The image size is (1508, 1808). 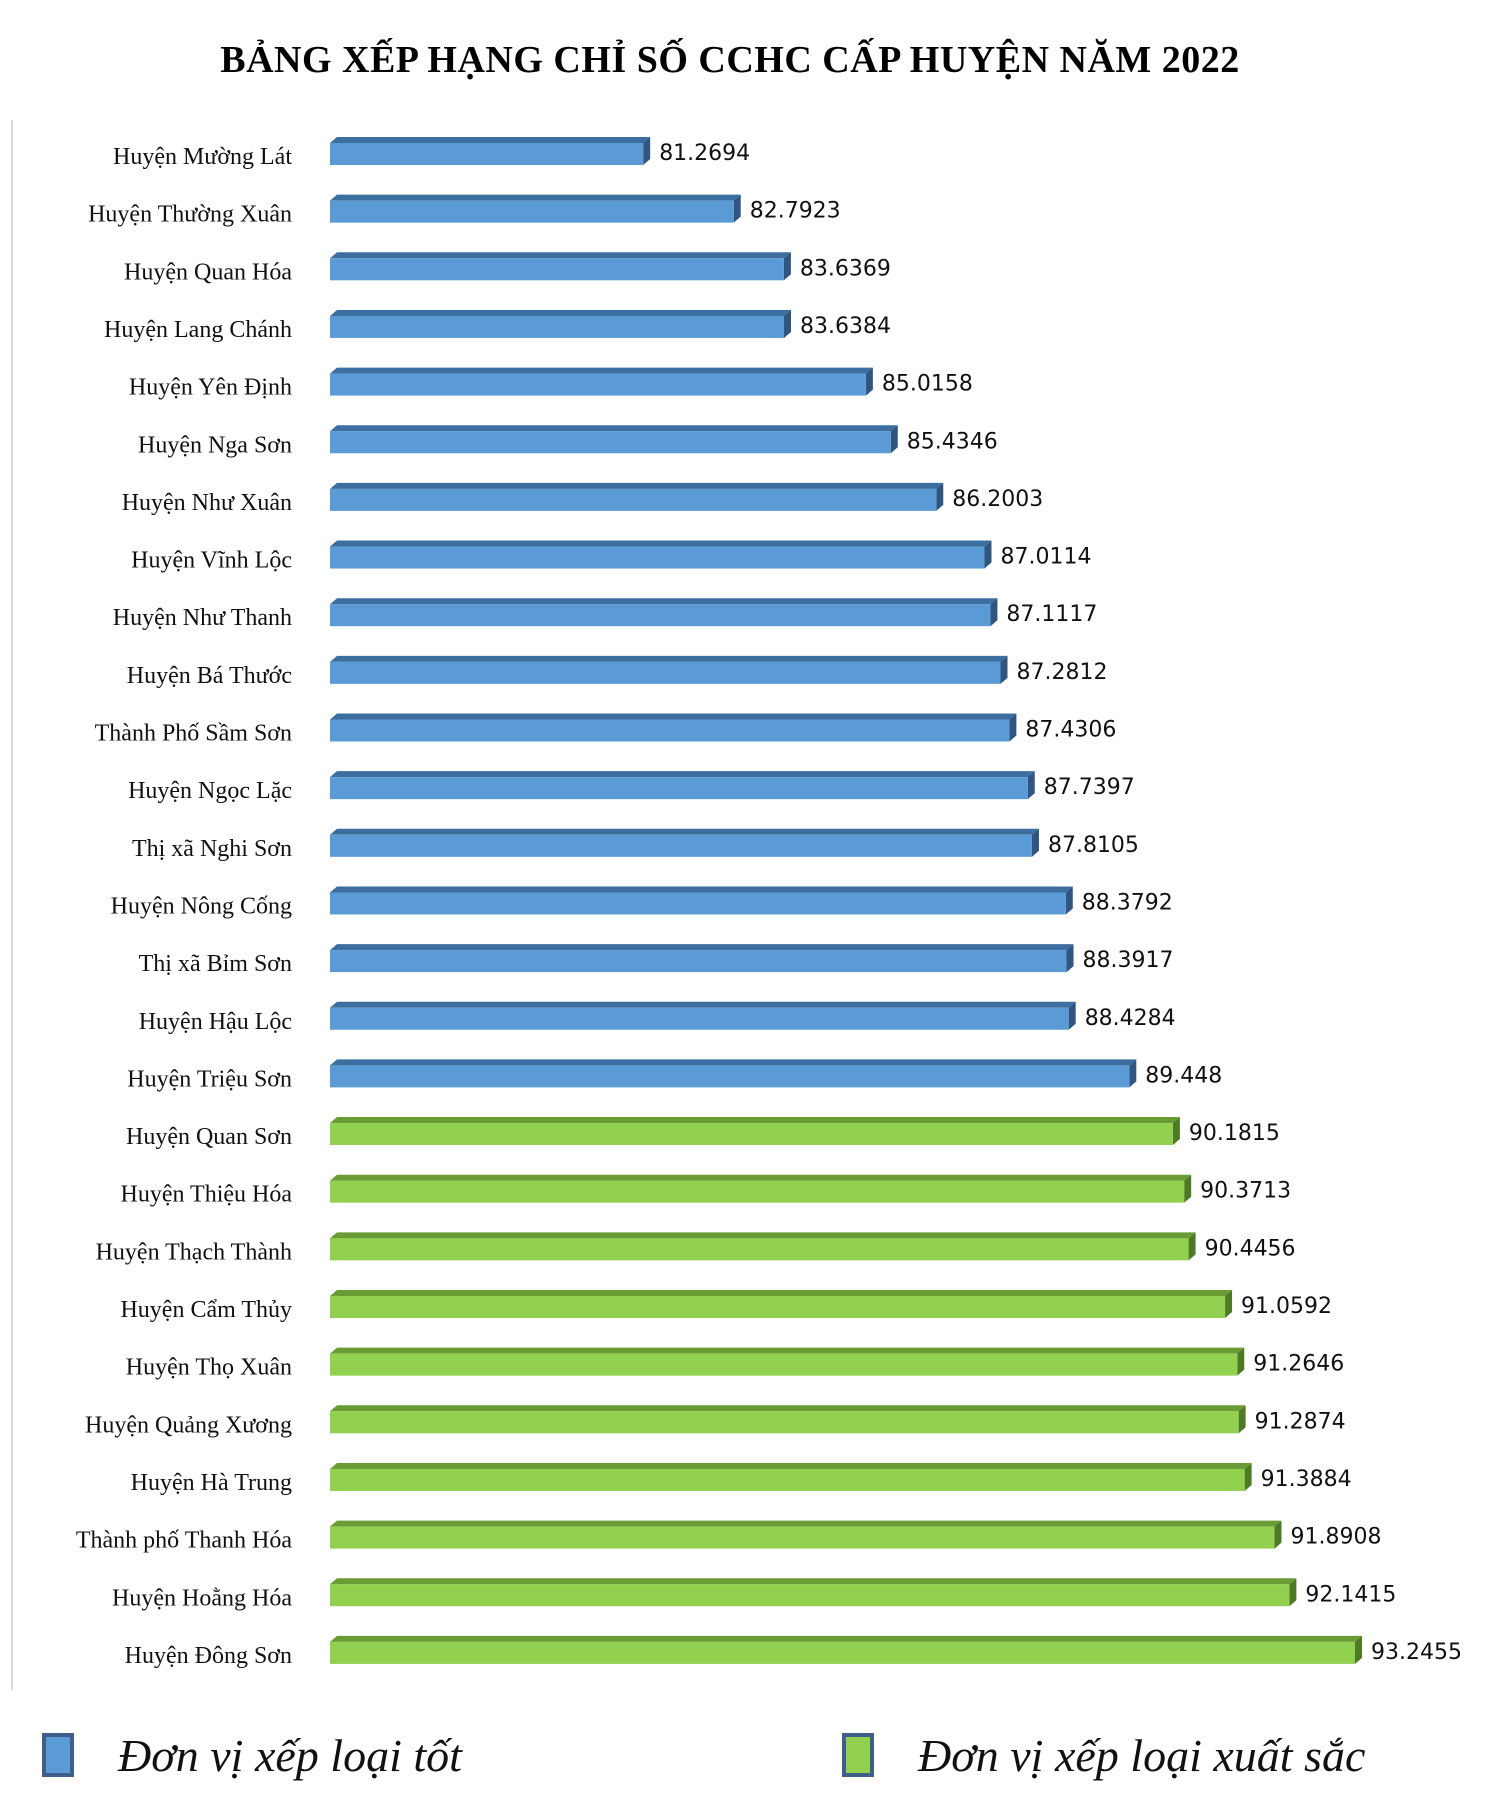 I want to click on category-label: Huyện Nga Sơn, so click(x=215, y=445).